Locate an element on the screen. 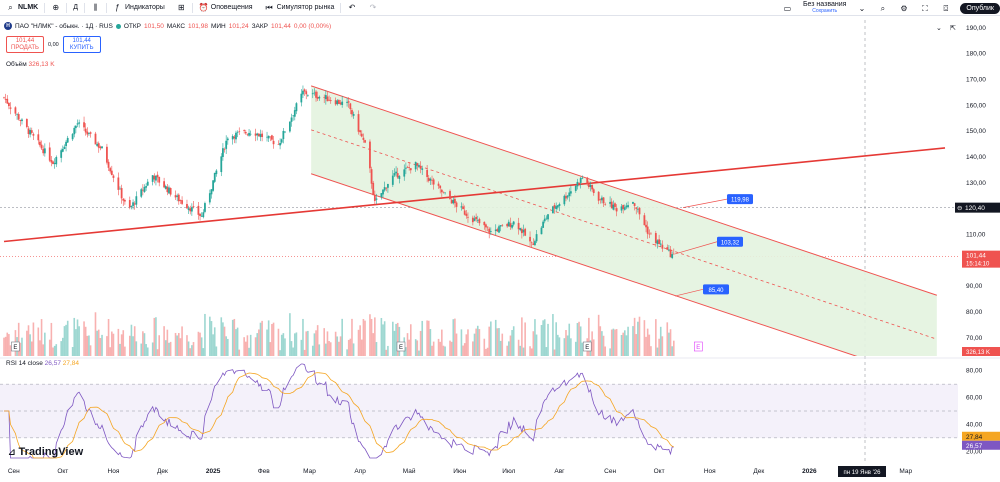 The width and height of the screenshot is (1000, 482). undo-icon: ↶ is located at coordinates (352, 7).